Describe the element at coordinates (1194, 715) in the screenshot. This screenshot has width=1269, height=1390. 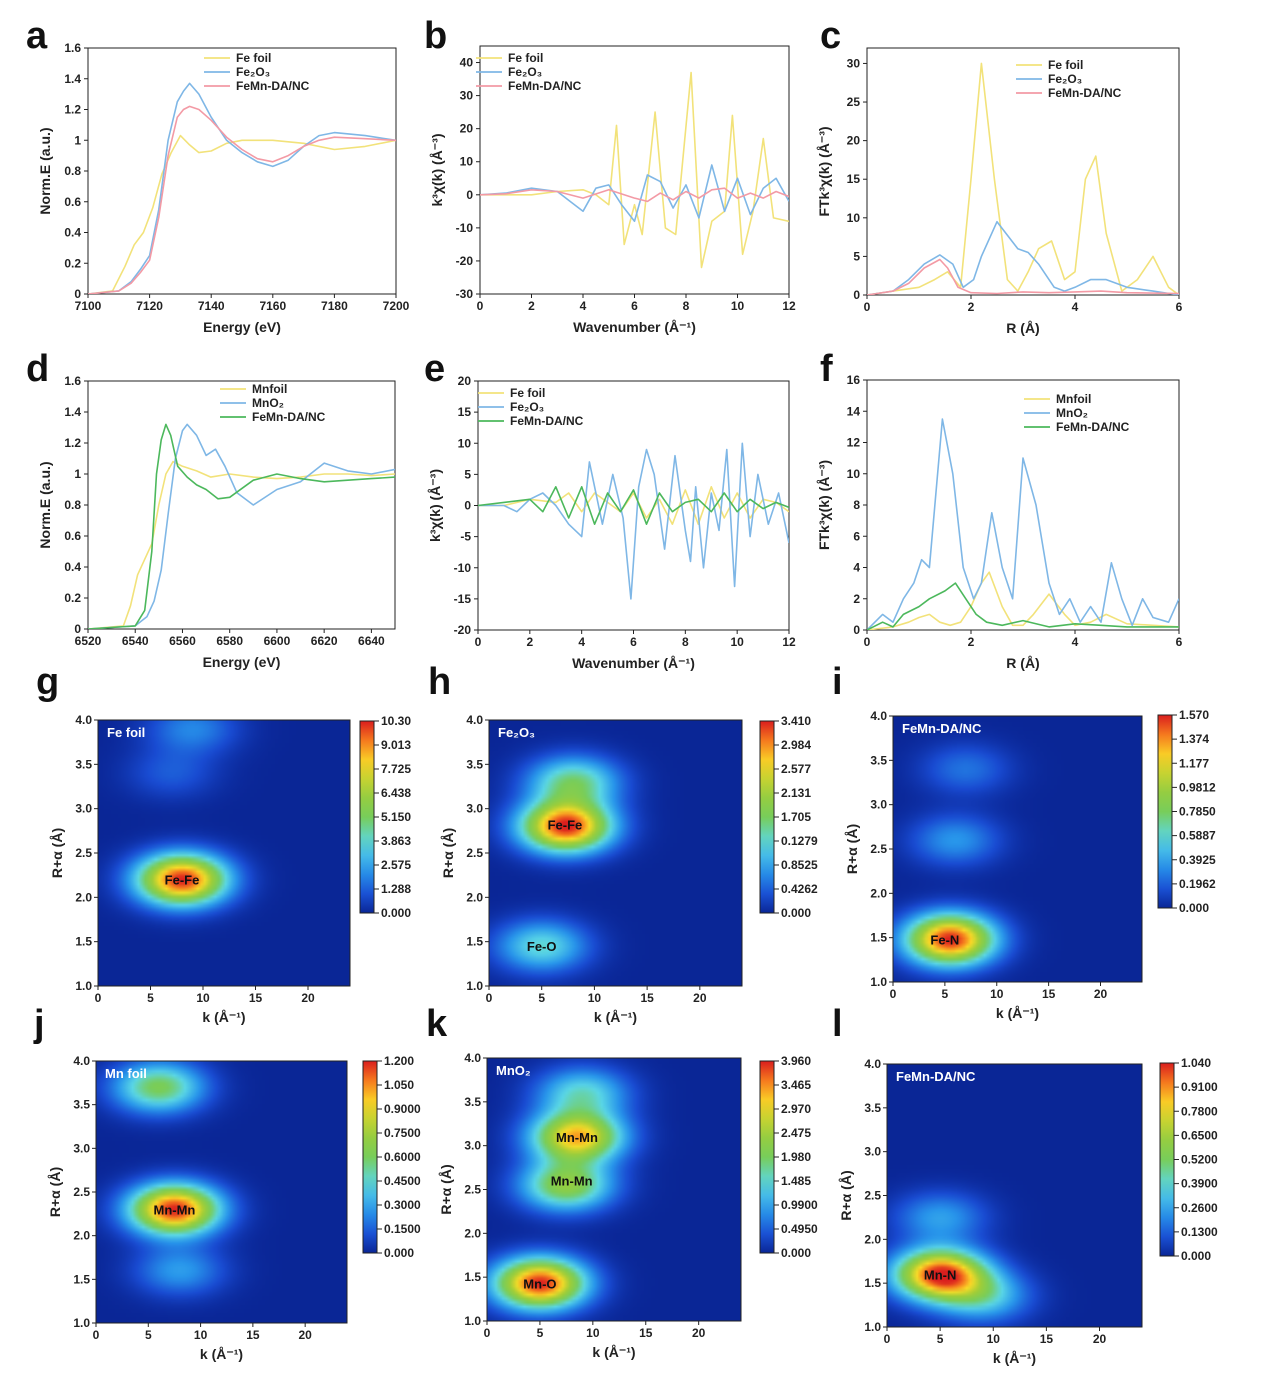
I see `colorbar-tick-label: 1.570` at that location.